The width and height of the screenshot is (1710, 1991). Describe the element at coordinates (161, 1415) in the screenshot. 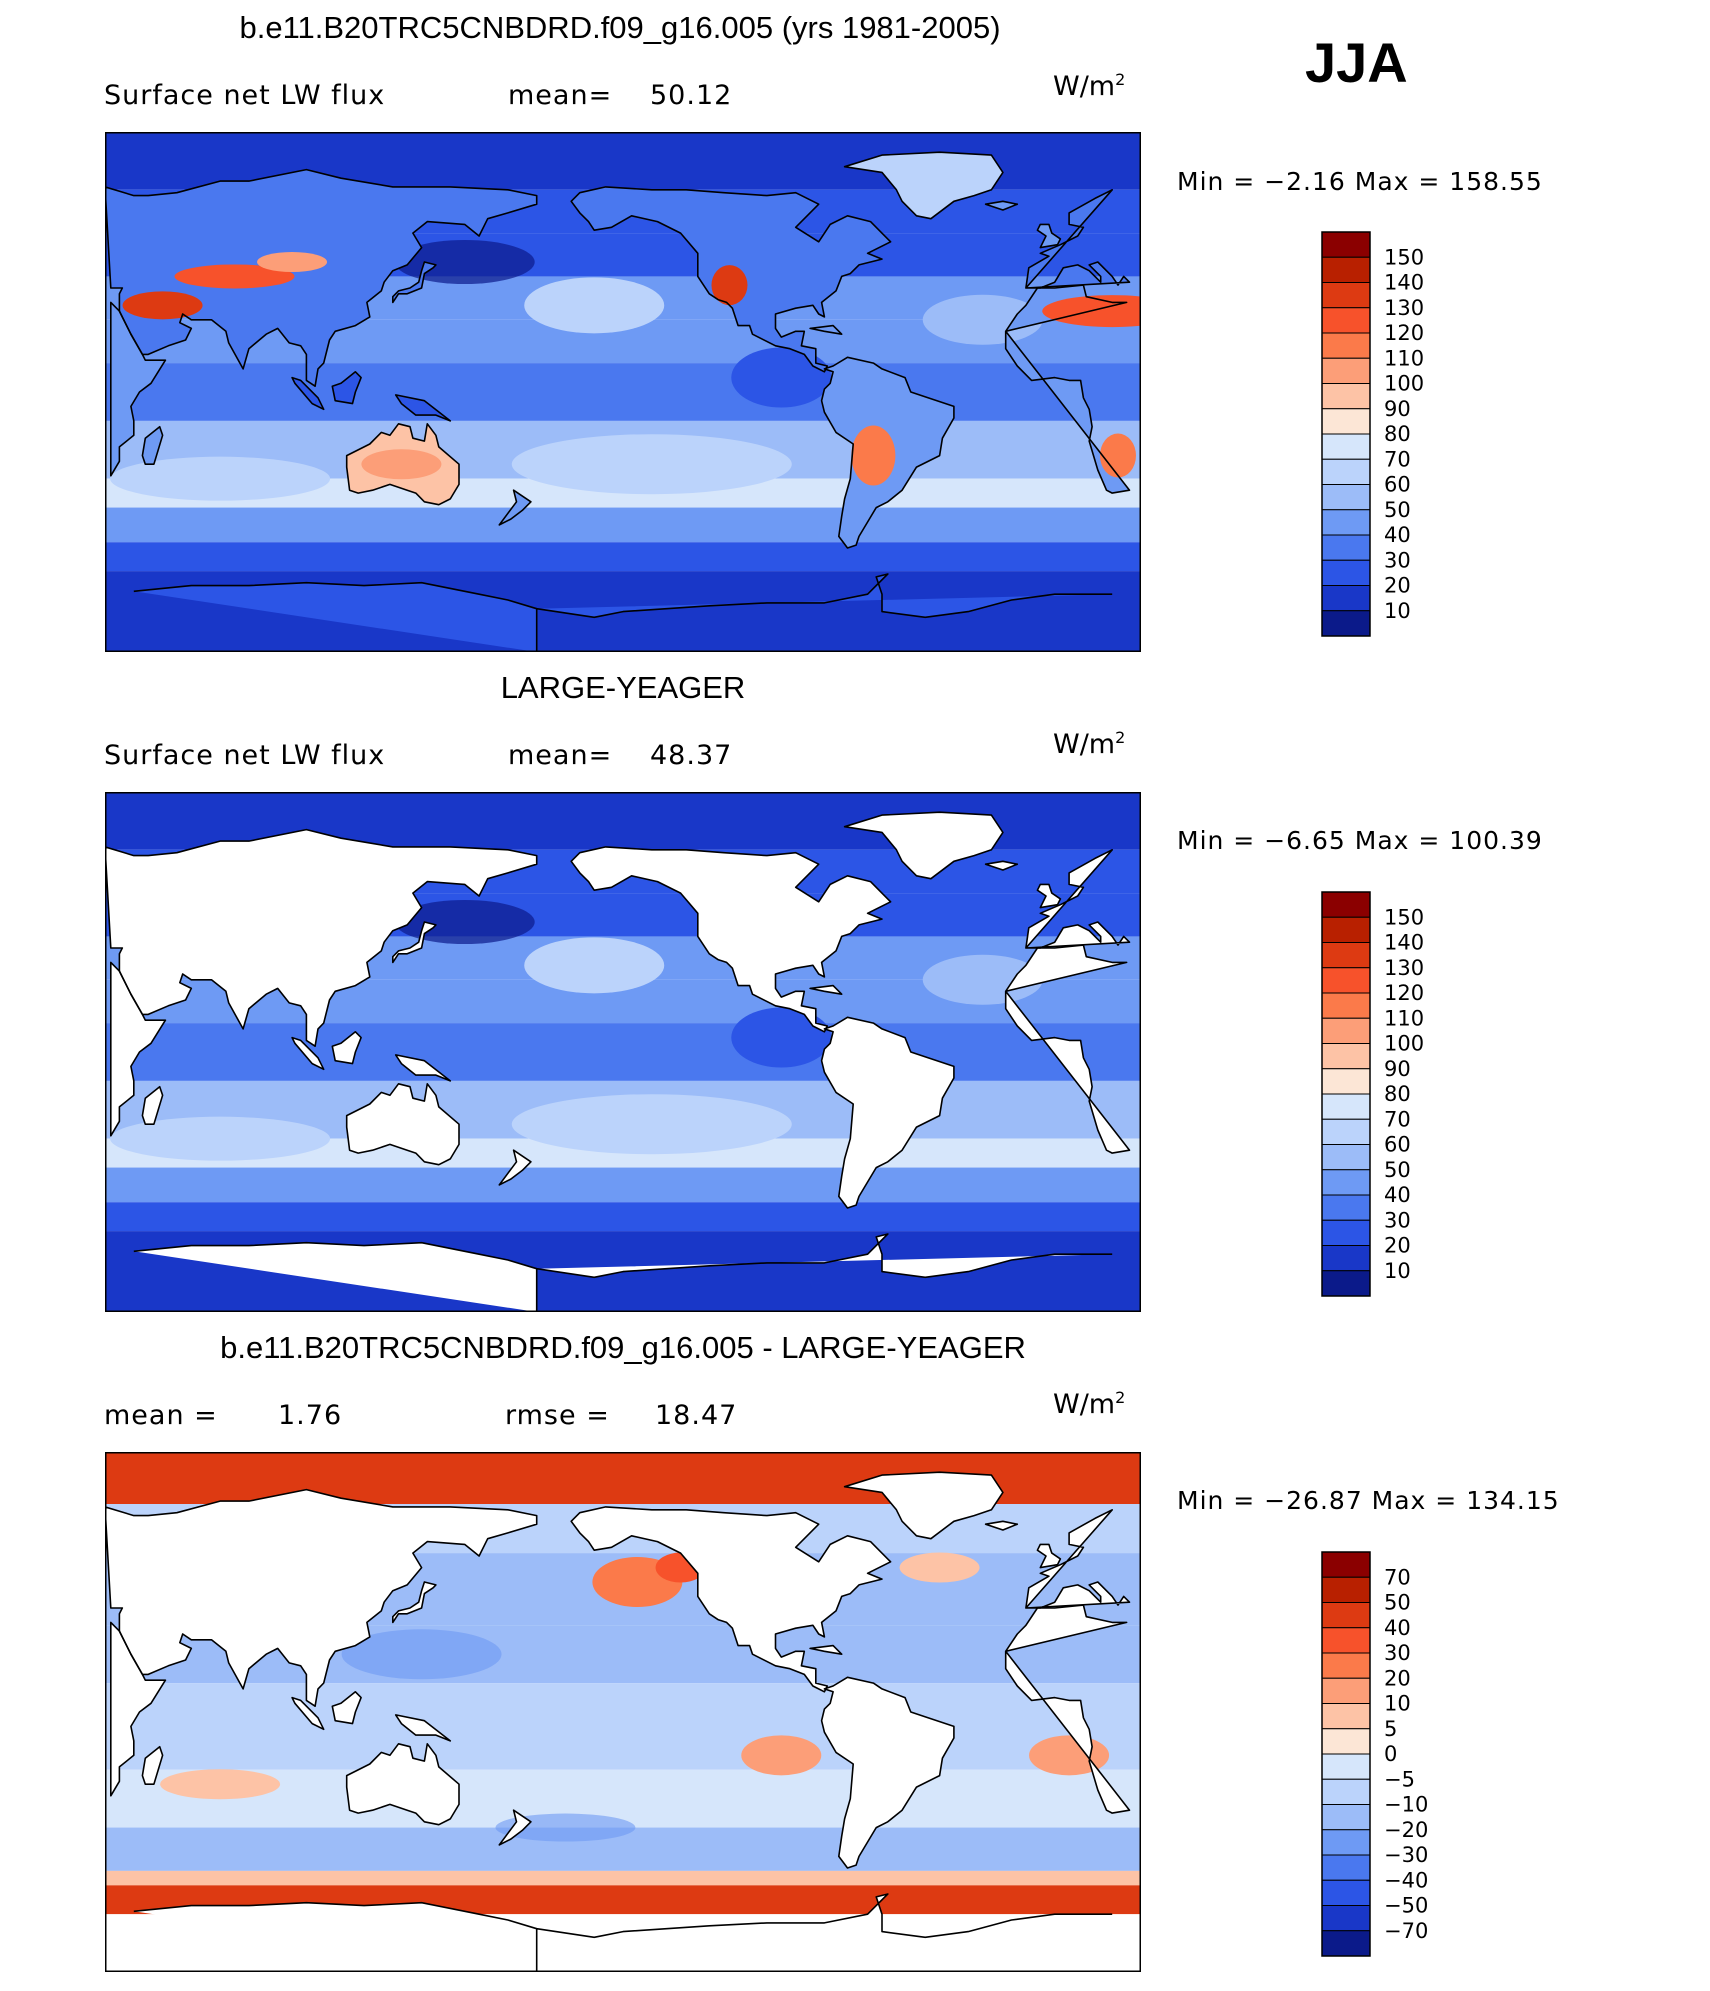

I see `panel-3-mean-label: mean =` at that location.